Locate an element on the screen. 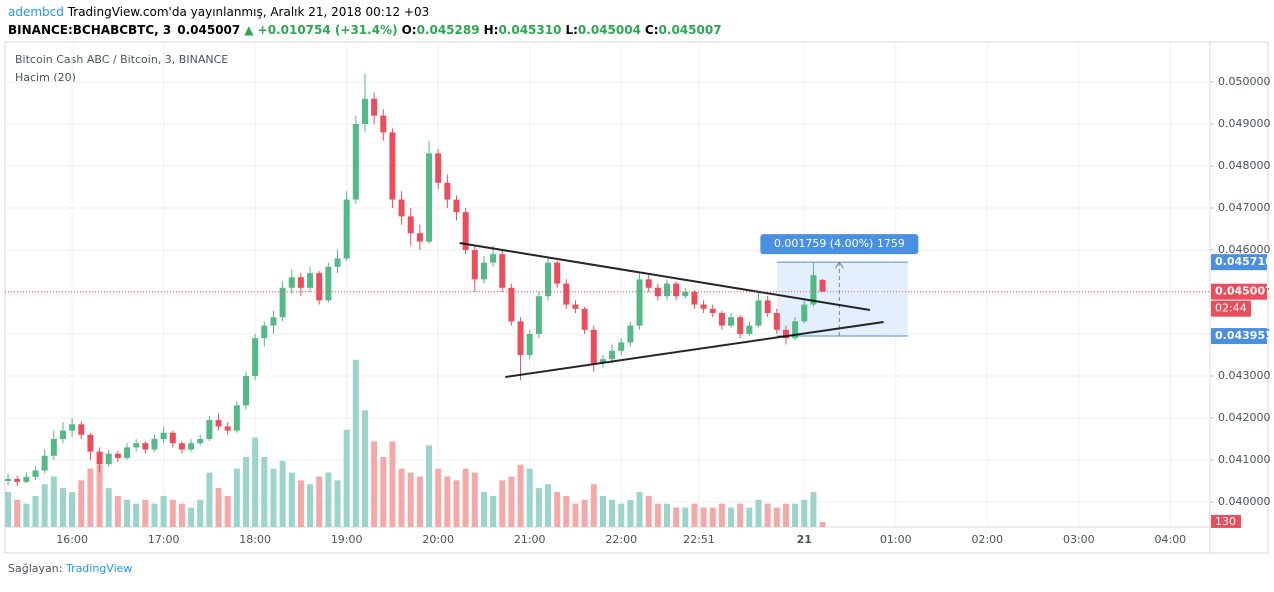  measure-label-bg is located at coordinates (839, 244).